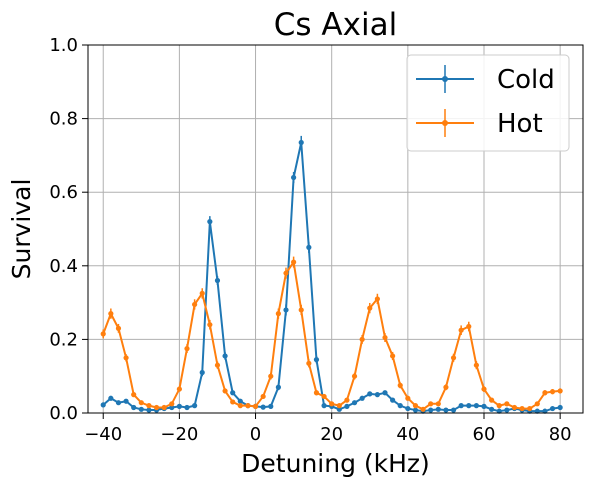  What do you see at coordinates (103, 434) in the screenshot?
I see `x-tick-label: −40` at bounding box center [103, 434].